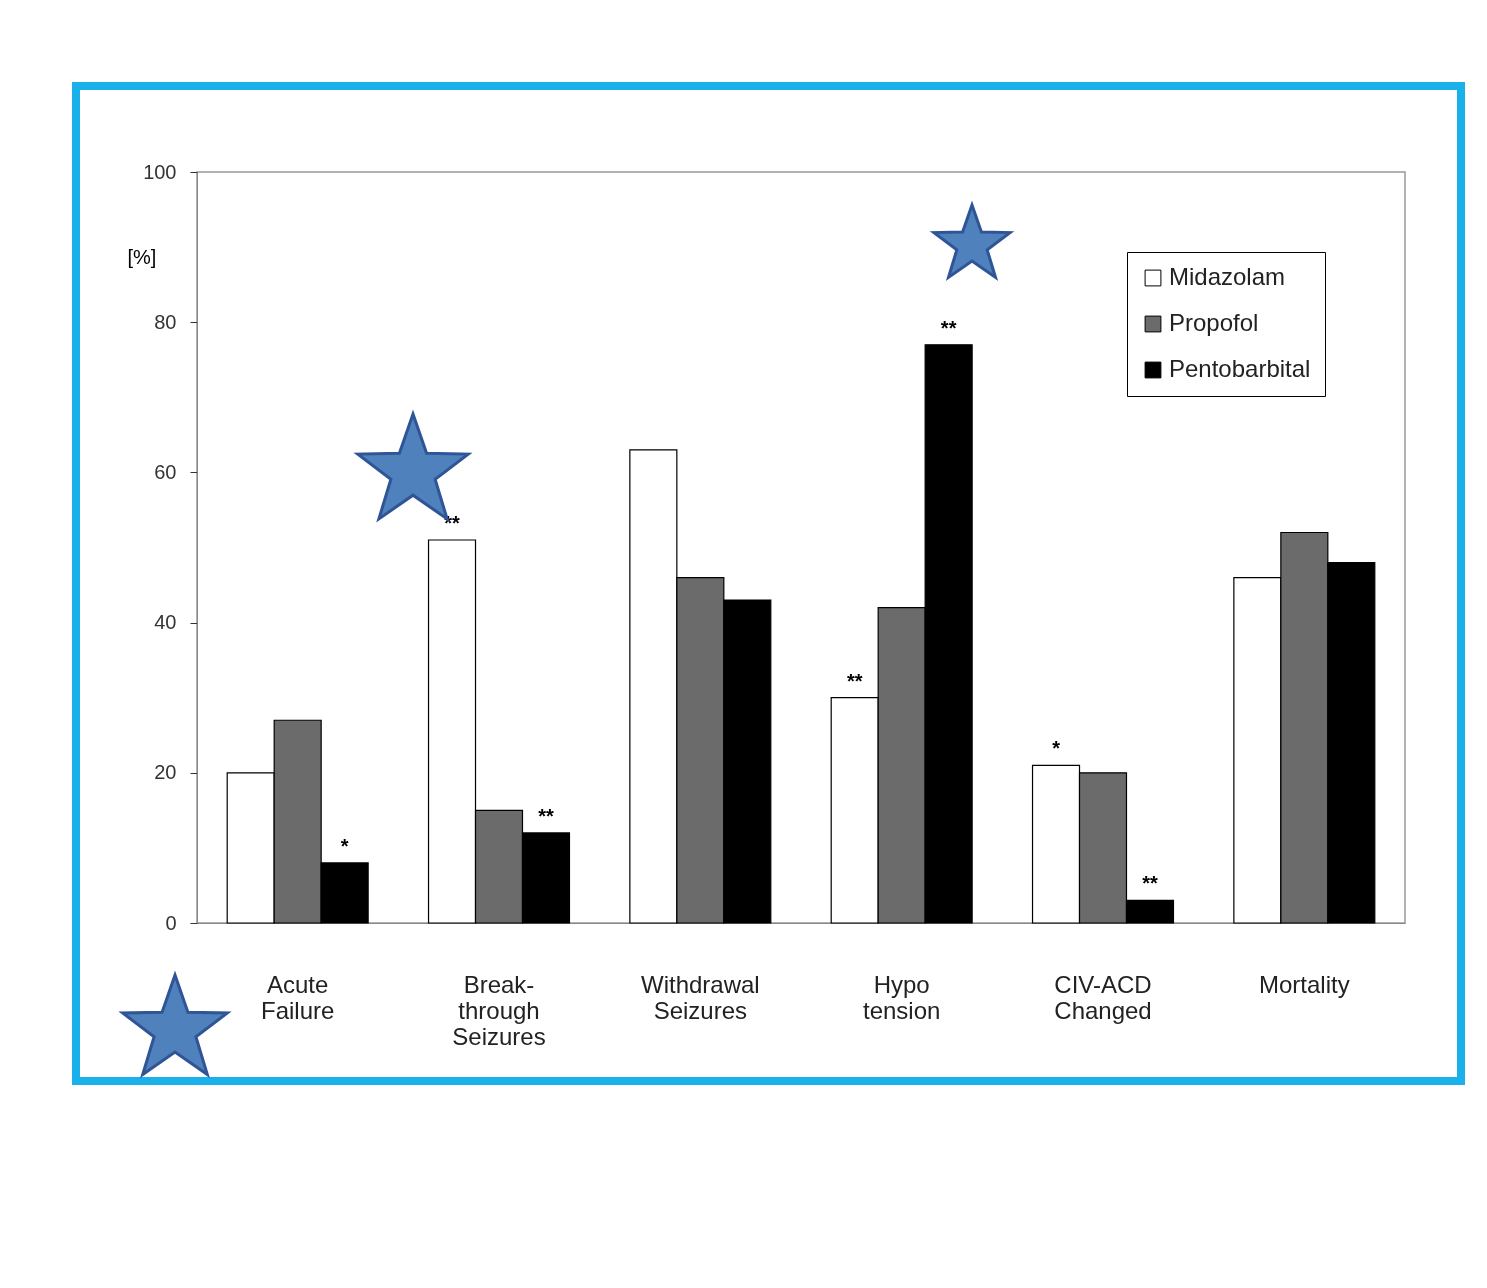 The height and width of the screenshot is (1288, 1487). Describe the element at coordinates (142, 256) in the screenshot. I see `y-axis-title: [%]` at that location.